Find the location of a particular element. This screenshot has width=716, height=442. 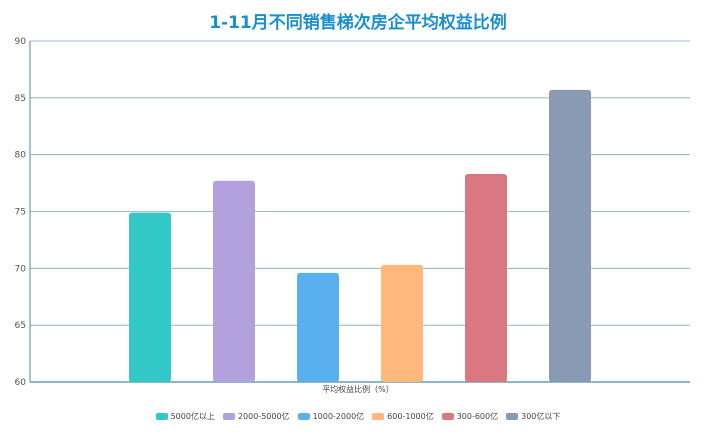

legend-item: 300-600亿 is located at coordinates (470, 416).